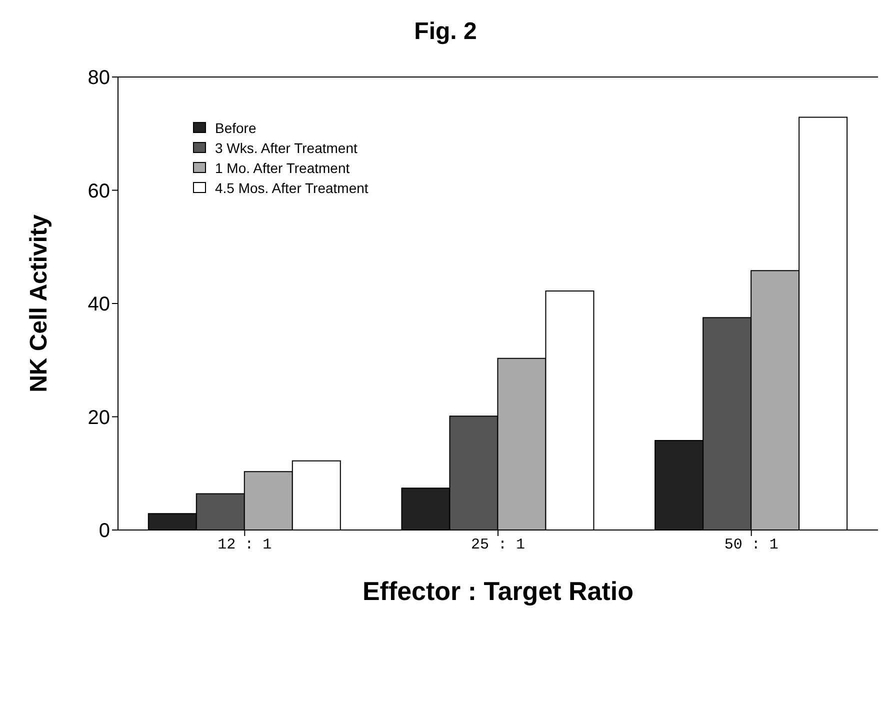  Describe the element at coordinates (99, 78) in the screenshot. I see `y-tick-label: 80` at that location.